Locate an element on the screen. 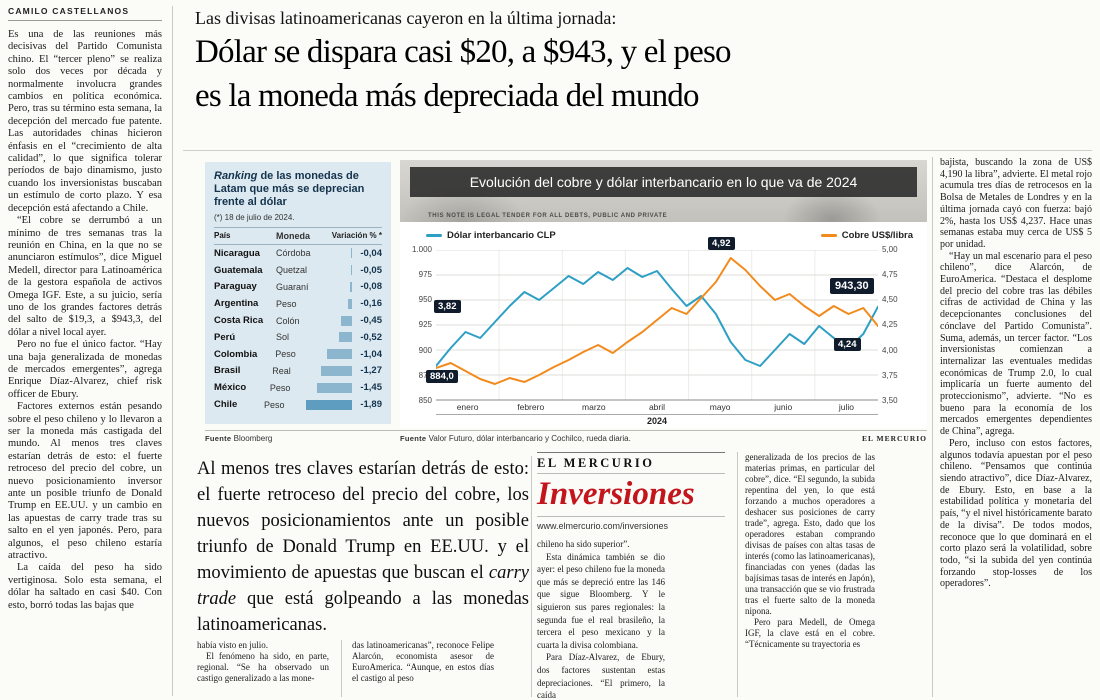  axis-tick-left: 850 is located at coordinates (425, 400).